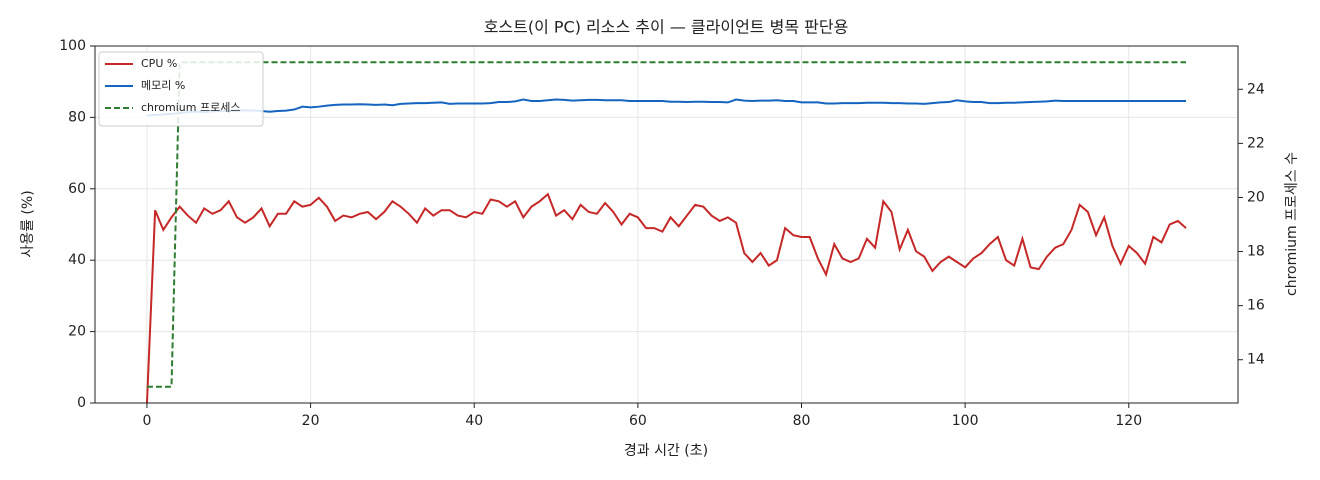  Describe the element at coordinates (159, 63) in the screenshot. I see `legend-label: CPU %` at that location.